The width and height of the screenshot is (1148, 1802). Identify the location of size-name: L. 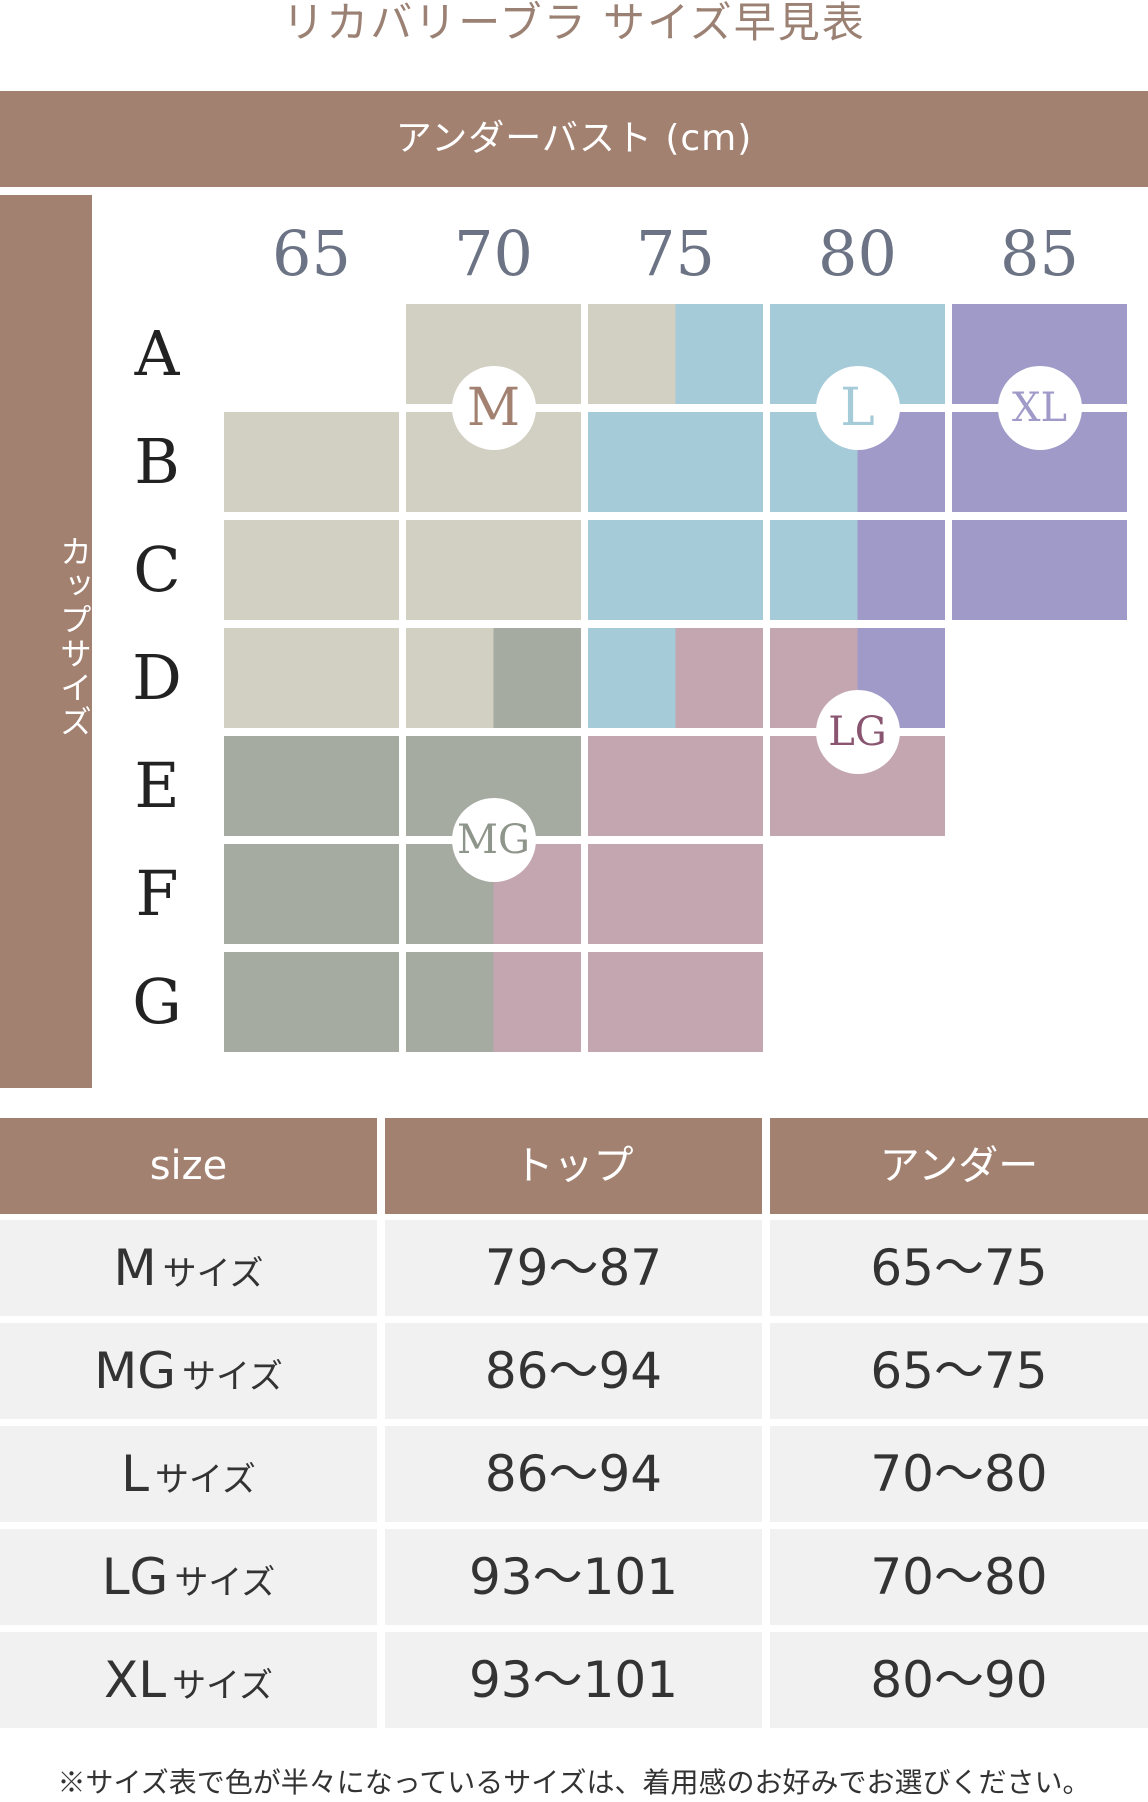
(135, 1474).